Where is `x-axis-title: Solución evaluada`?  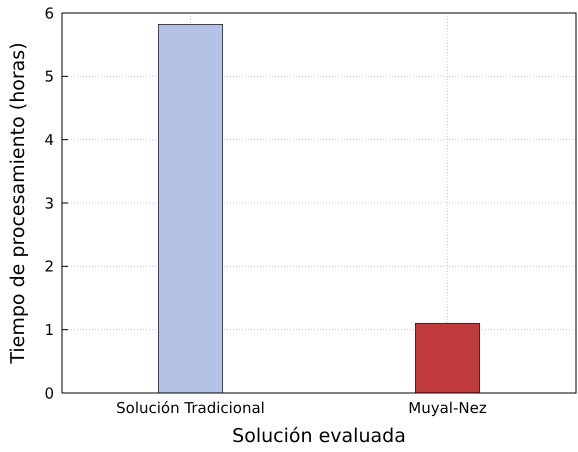
x-axis-title: Solución evaluada is located at coordinates (319, 436).